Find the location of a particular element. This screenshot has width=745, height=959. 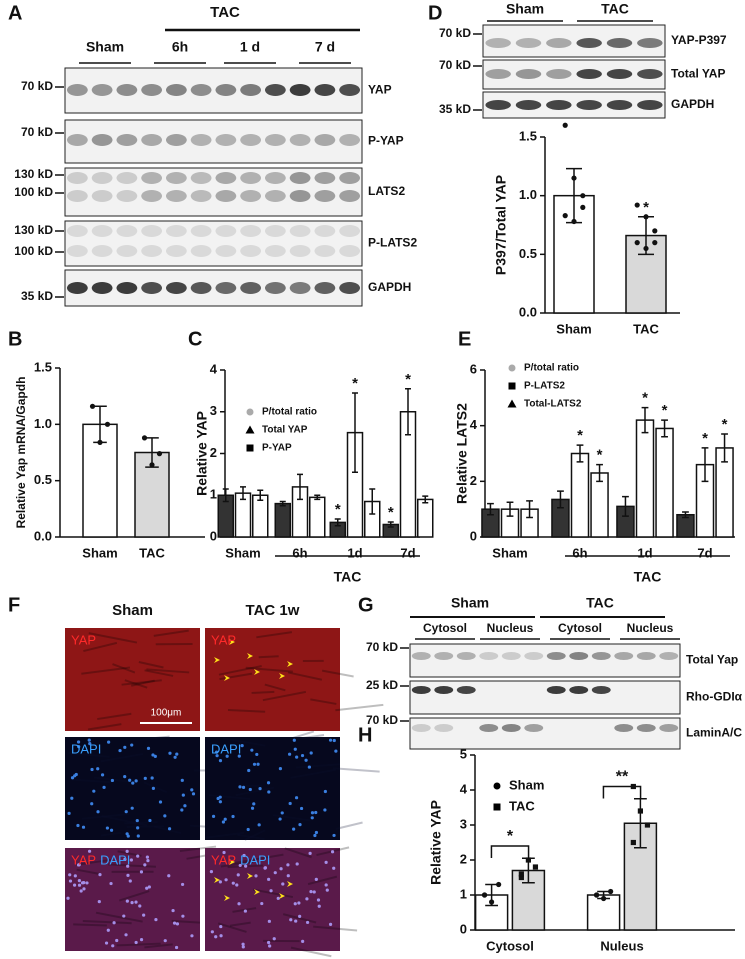

y-axis-label: Relative Yap mRNA/Gapdh is located at coordinates (21, 453).